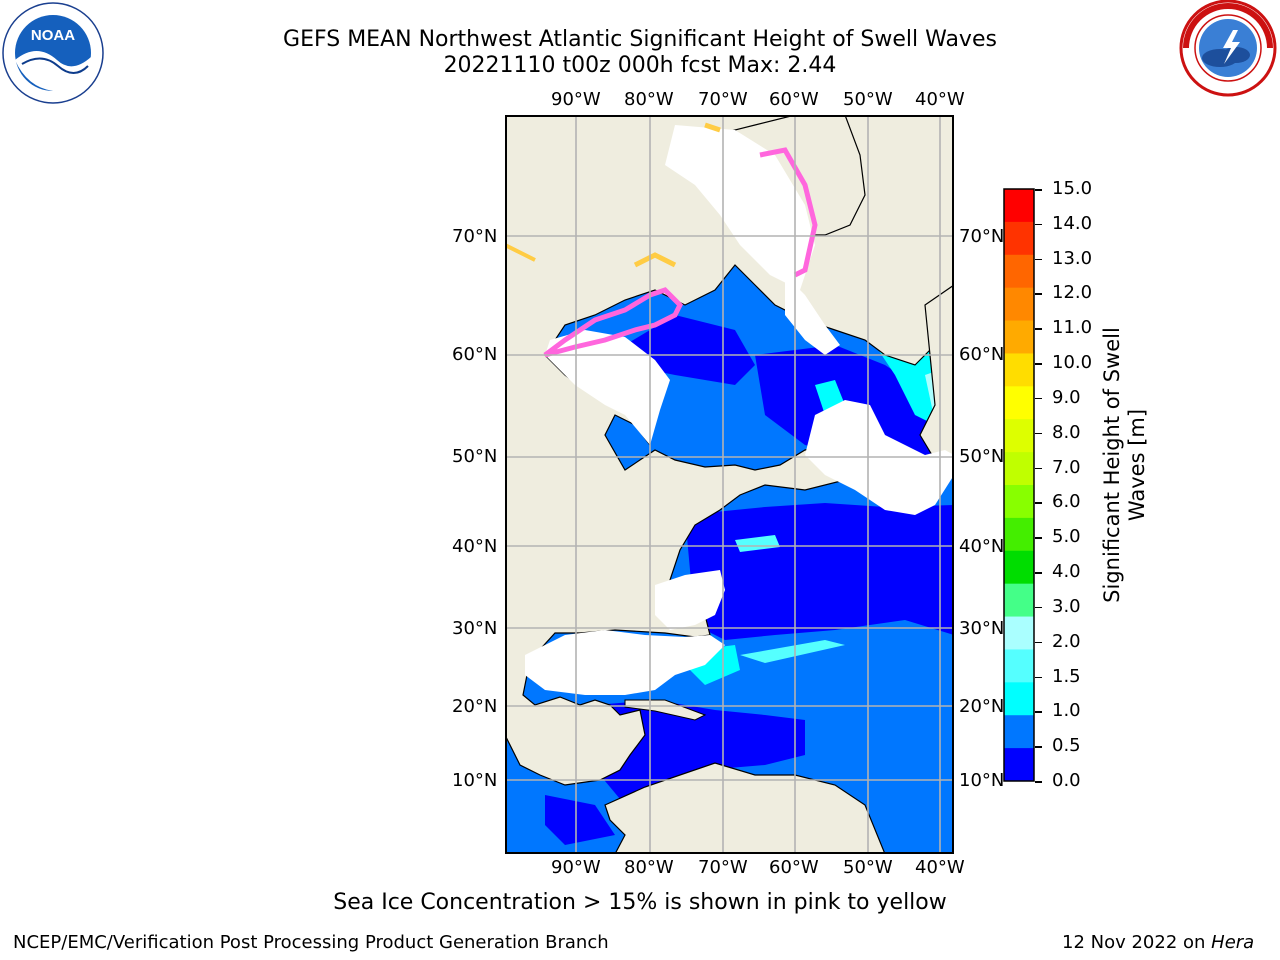 Image resolution: width=1280 pixels, height=960 pixels. Describe the element at coordinates (792, 651) in the screenshot. I see `swell-mid-region` at that location.